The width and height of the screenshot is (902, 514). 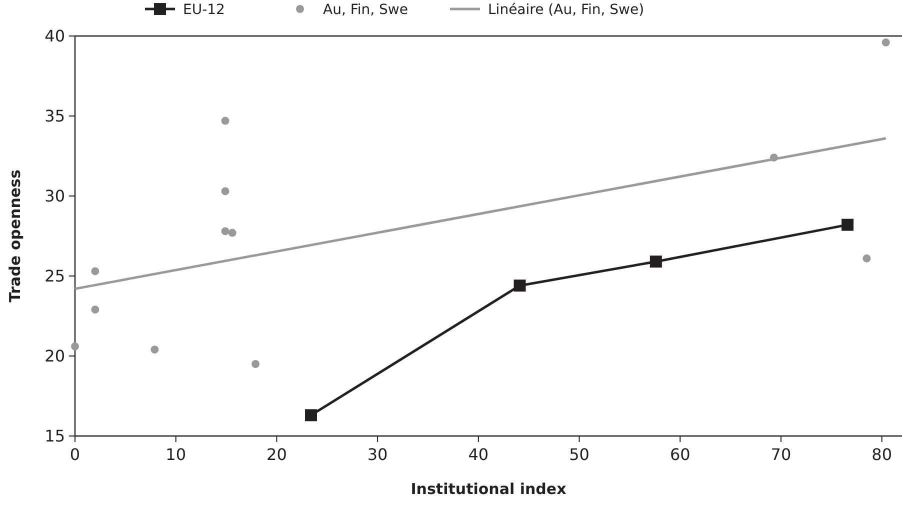 What do you see at coordinates (488, 489) in the screenshot?
I see `x-axis-title: Institutional index` at bounding box center [488, 489].